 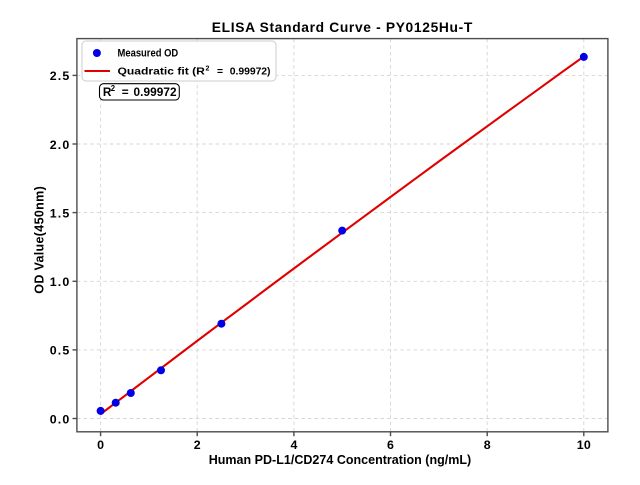 What do you see at coordinates (60, 145) in the screenshot?
I see `svg-text: 2.0` at bounding box center [60, 145].